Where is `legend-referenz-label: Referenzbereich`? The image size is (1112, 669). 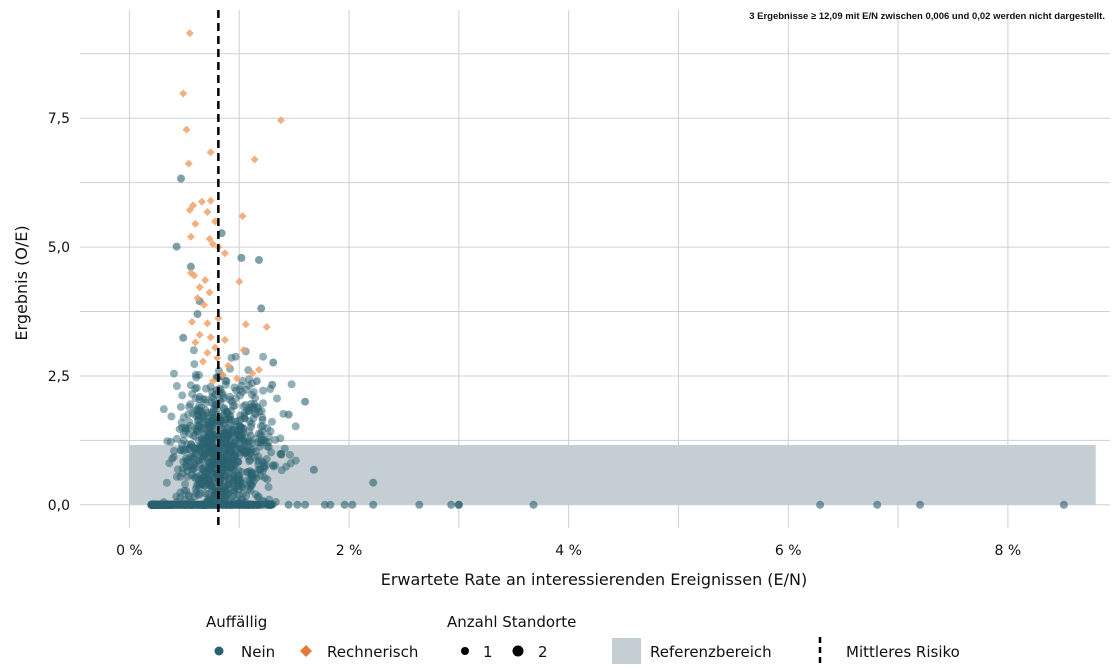
legend-referenz-label: Referenzbereich is located at coordinates (711, 652).